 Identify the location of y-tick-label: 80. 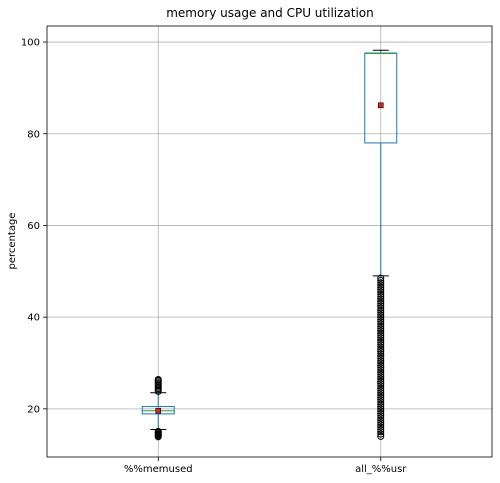
(33, 134).